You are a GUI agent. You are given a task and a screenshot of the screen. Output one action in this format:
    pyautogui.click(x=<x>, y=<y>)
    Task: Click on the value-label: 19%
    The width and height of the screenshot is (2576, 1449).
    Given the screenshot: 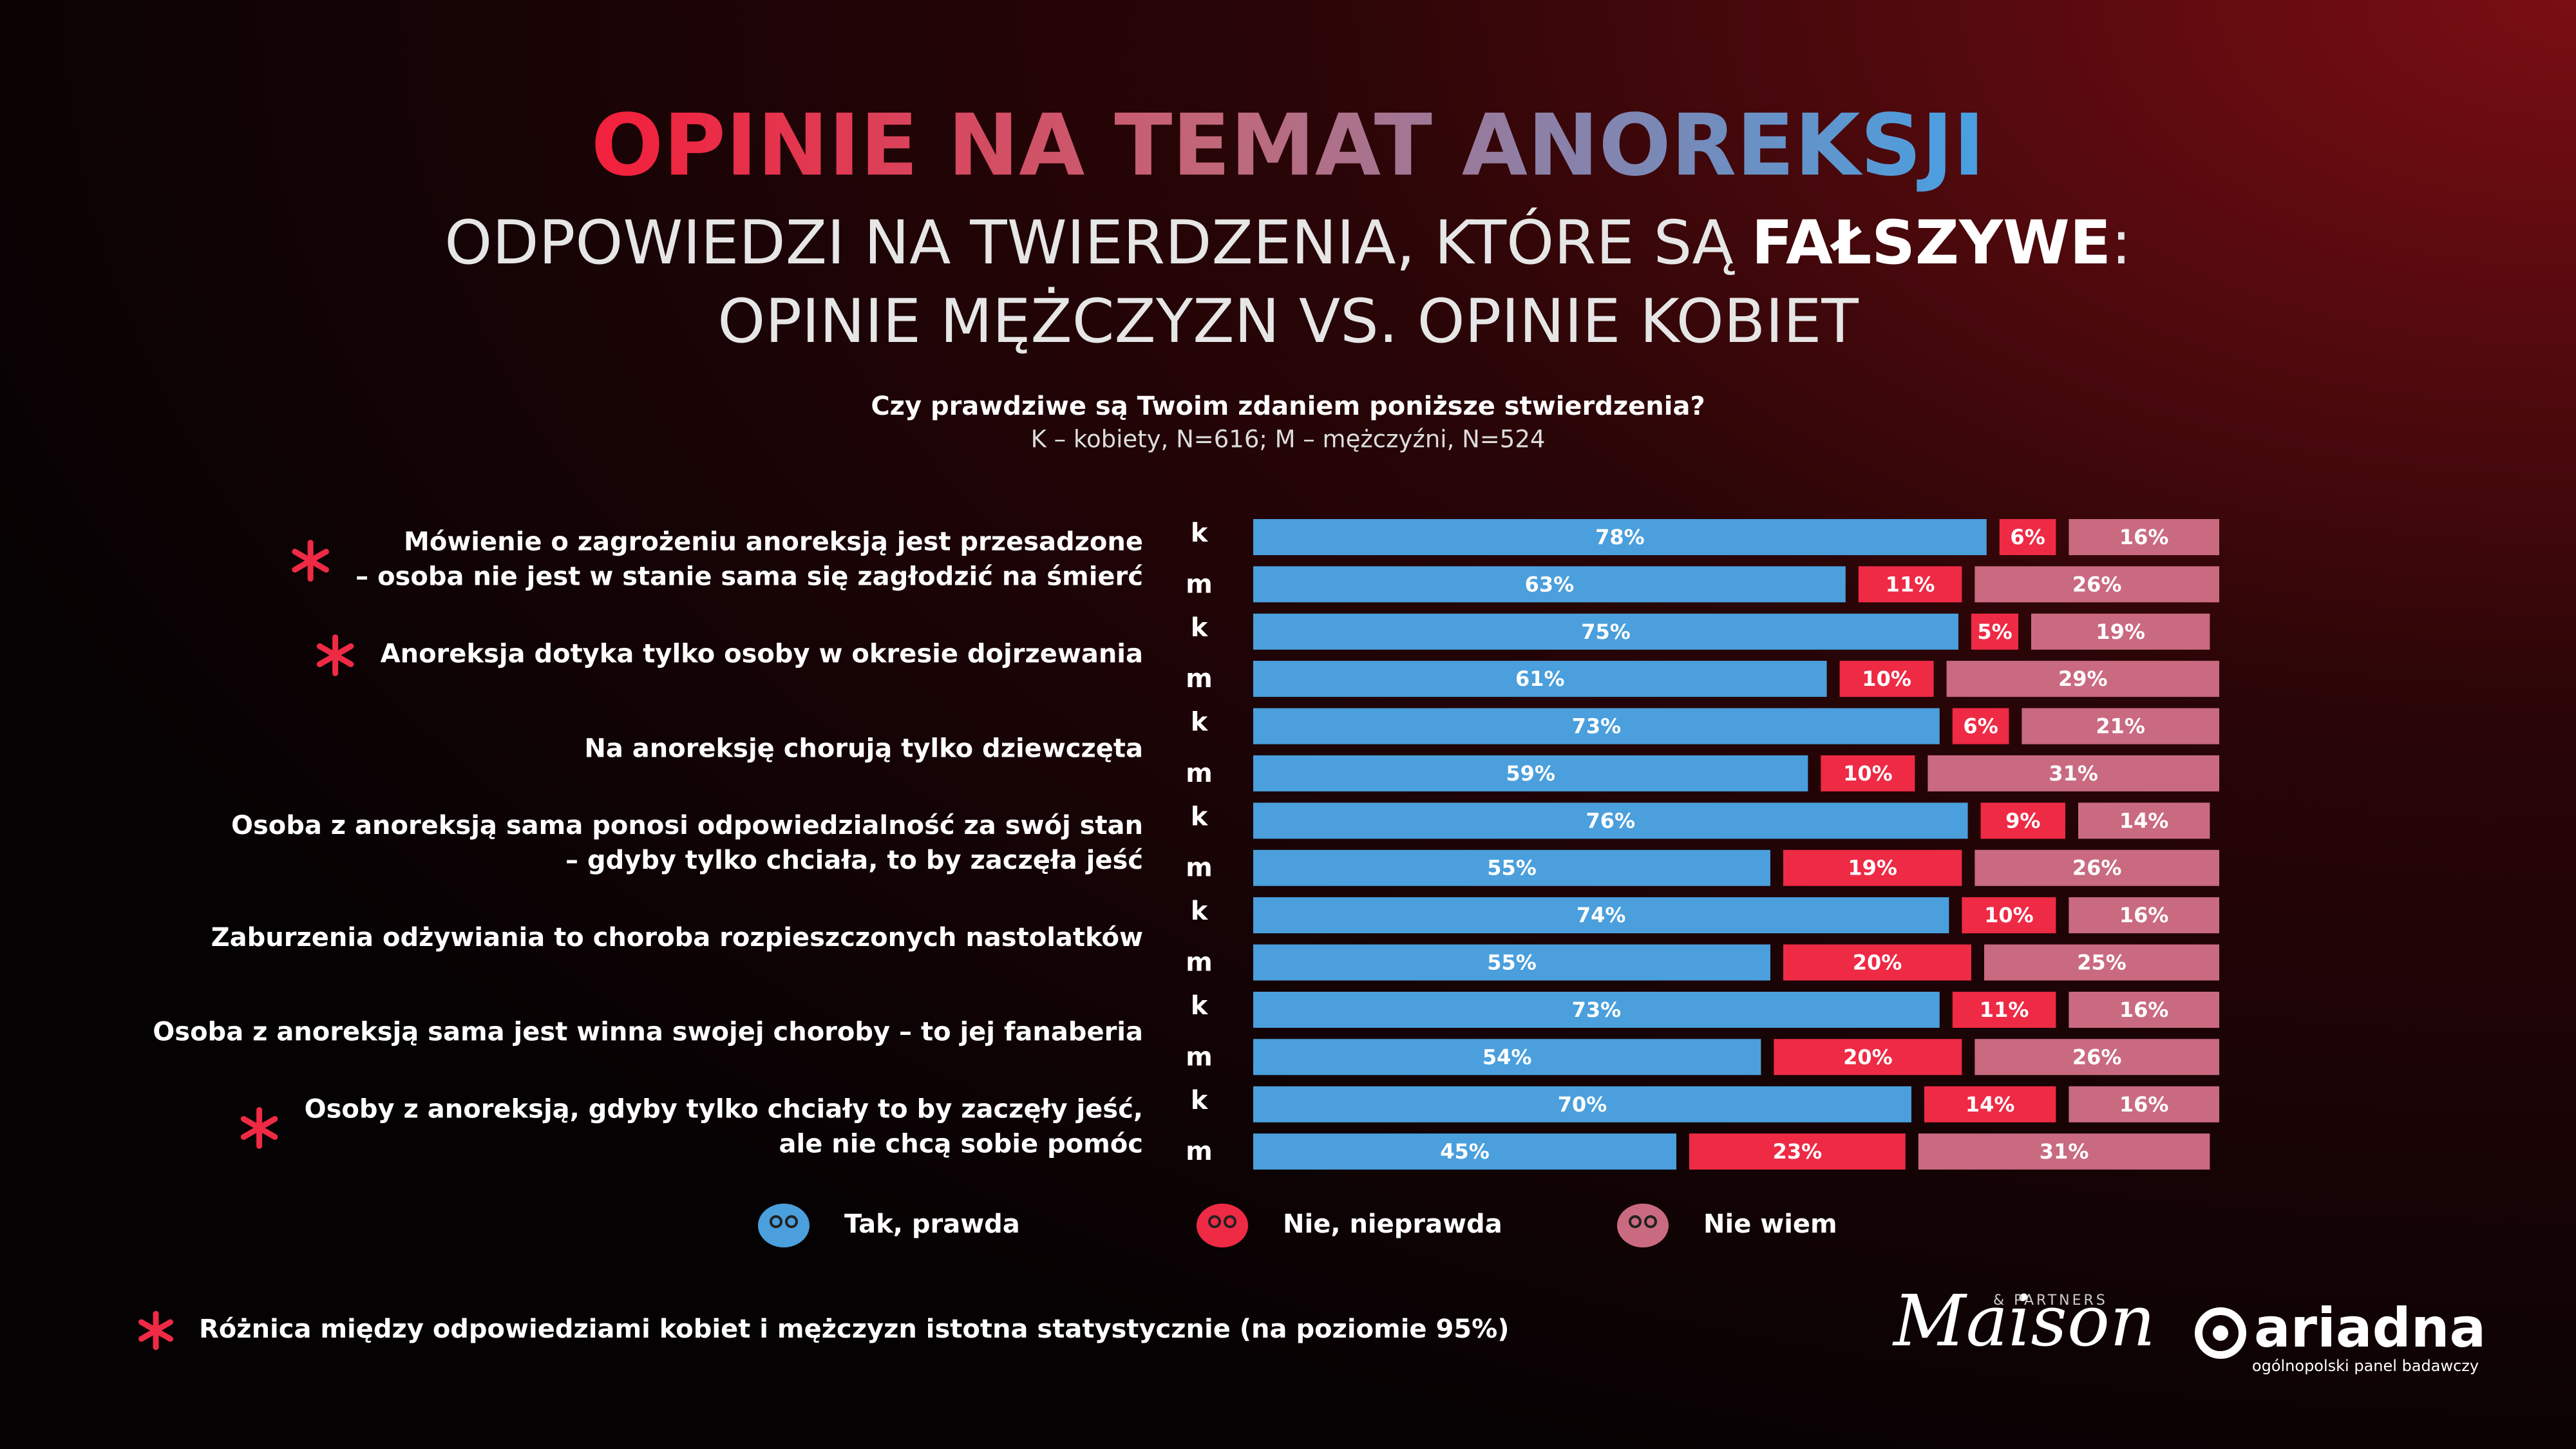 What is the action you would take?
    pyautogui.click(x=2120, y=632)
    